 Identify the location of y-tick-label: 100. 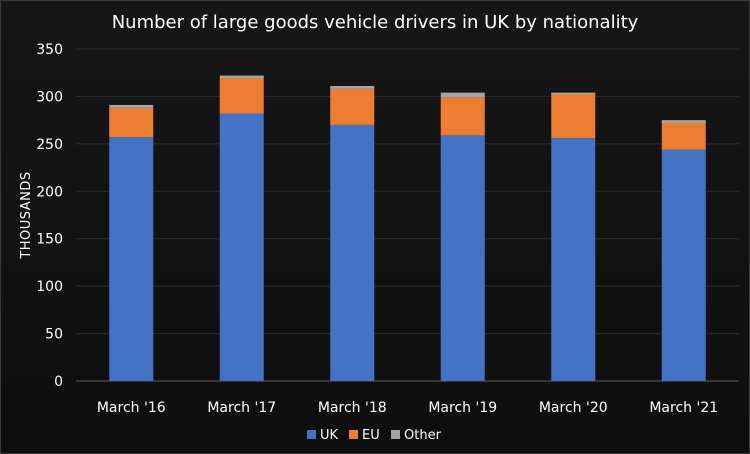
(49, 287).